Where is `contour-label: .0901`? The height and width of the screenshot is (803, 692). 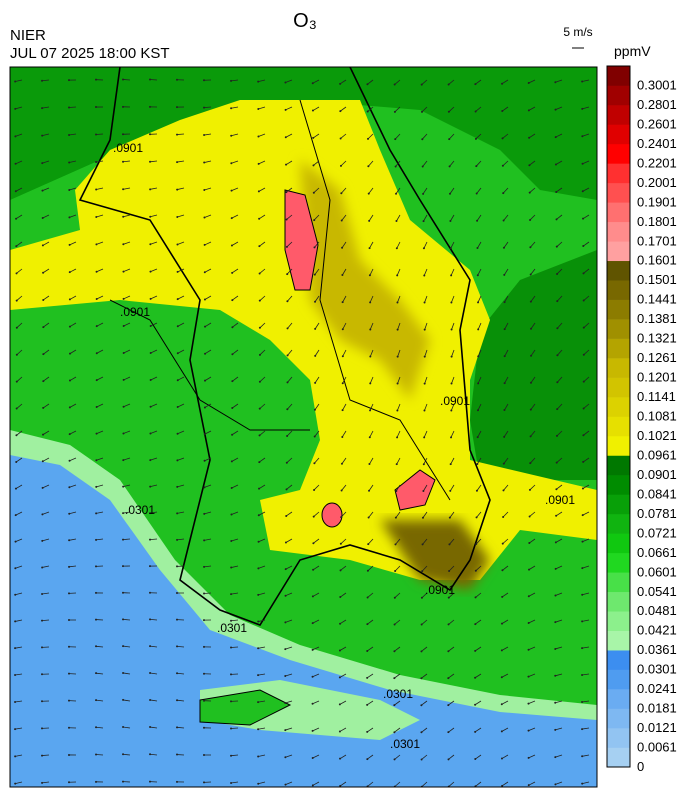 contour-label: .0901 is located at coordinates (128, 148).